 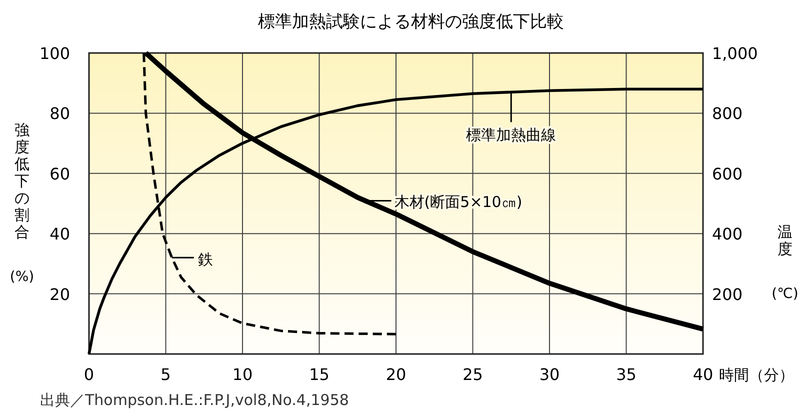 What do you see at coordinates (54, 53) in the screenshot?
I see `y-tick-label: 100` at bounding box center [54, 53].